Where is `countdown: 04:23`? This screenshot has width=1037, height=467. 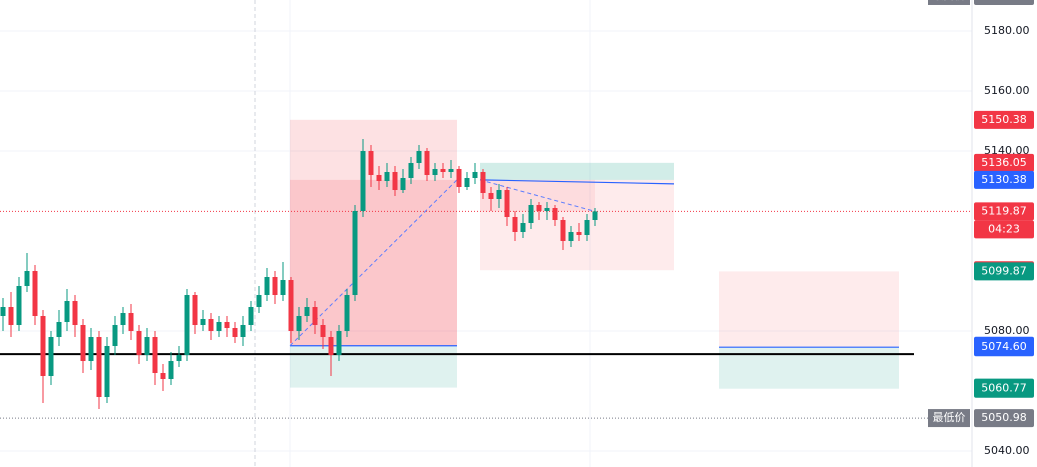
countdown: 04:23 is located at coordinates (1004, 228).